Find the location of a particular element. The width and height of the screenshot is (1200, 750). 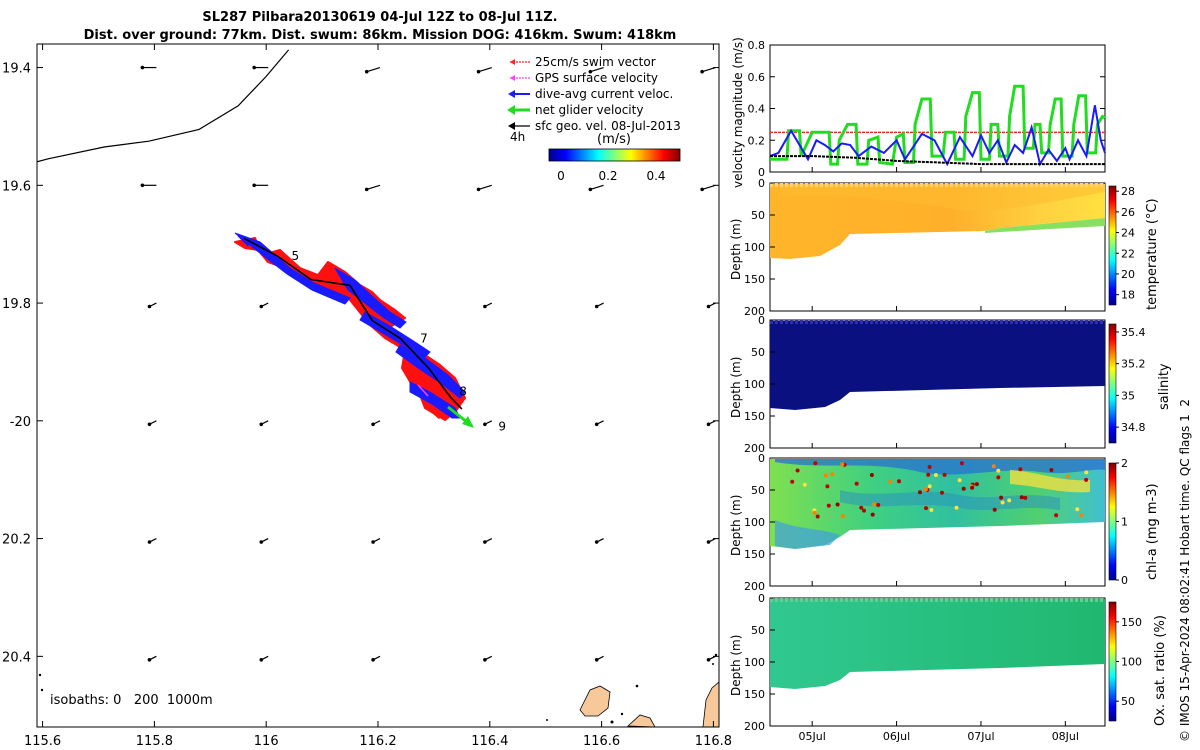

cbar-tick-label: 100 is located at coordinates (1131, 662).